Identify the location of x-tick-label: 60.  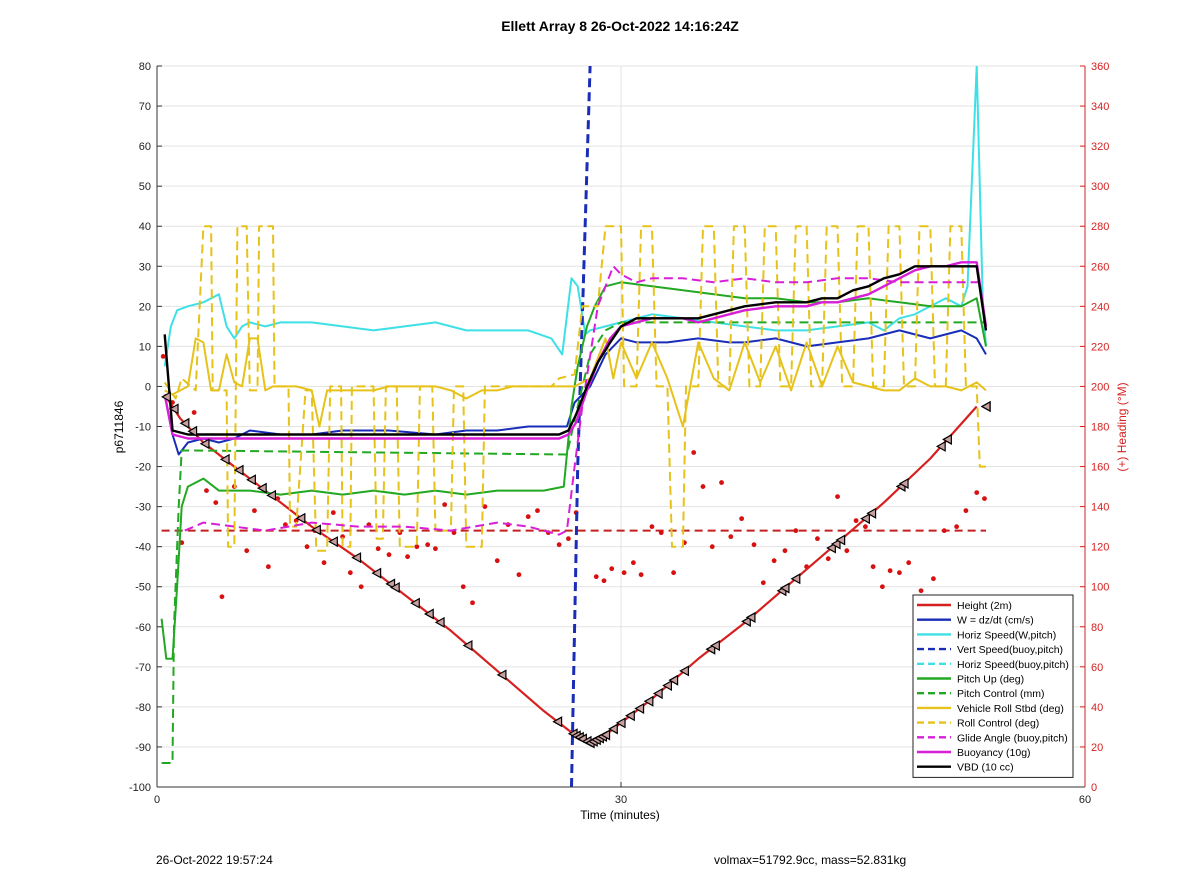
(1085, 800).